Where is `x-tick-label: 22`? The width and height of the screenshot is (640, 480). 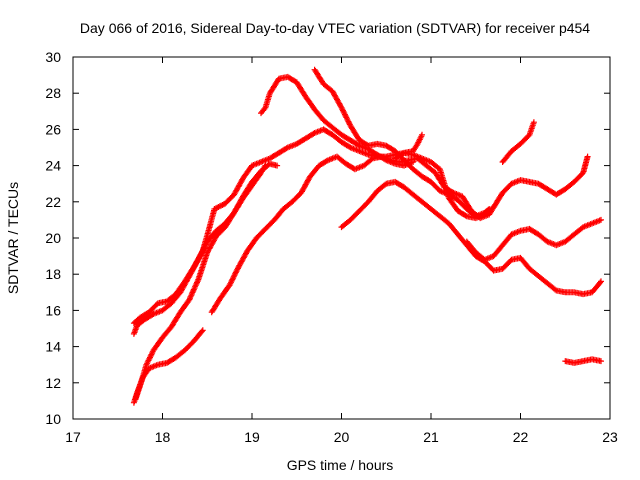 x-tick-label: 22 is located at coordinates (521, 437).